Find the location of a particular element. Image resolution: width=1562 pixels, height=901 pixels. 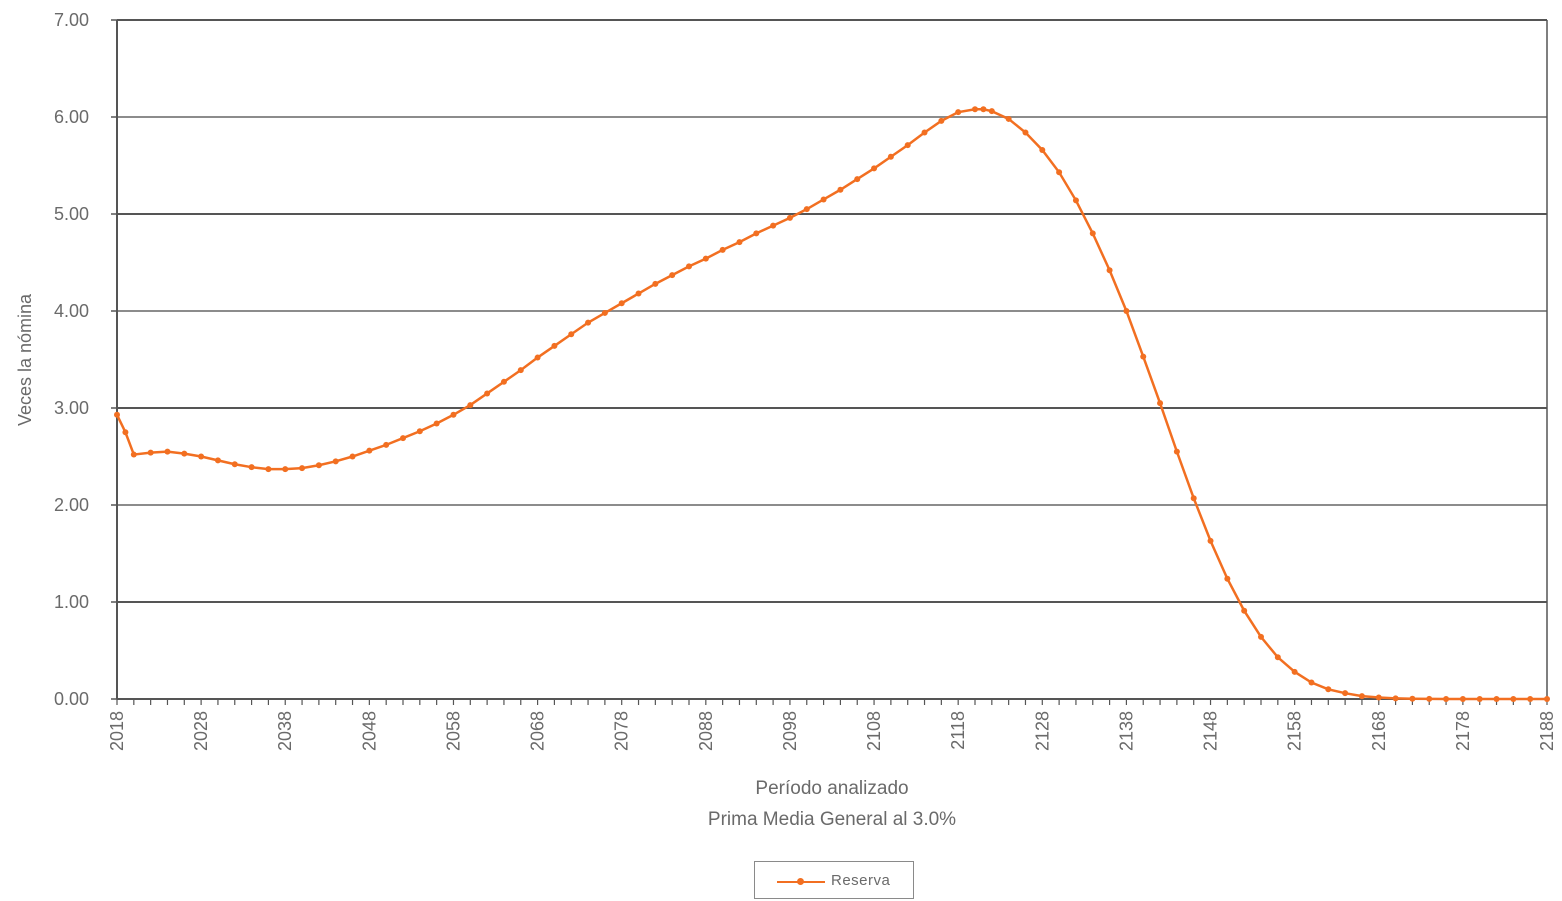

y-axis-label: Veces la nómina is located at coordinates (25, 359).